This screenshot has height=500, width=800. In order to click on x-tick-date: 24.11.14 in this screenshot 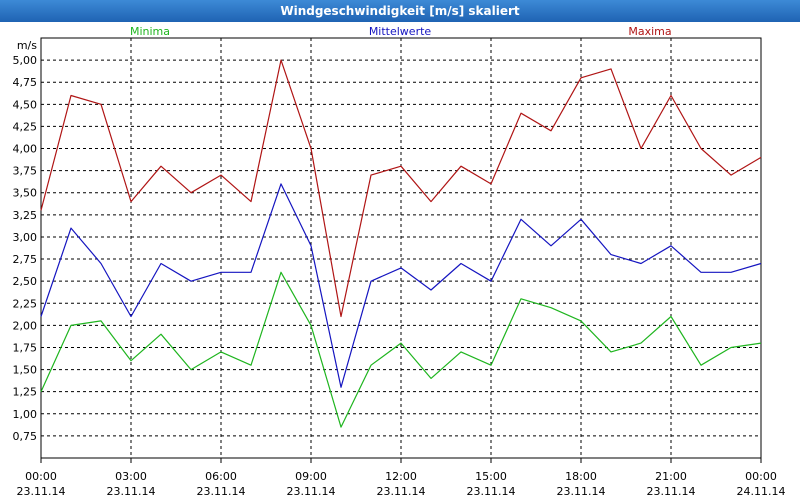, I will do `click(761, 491)`.